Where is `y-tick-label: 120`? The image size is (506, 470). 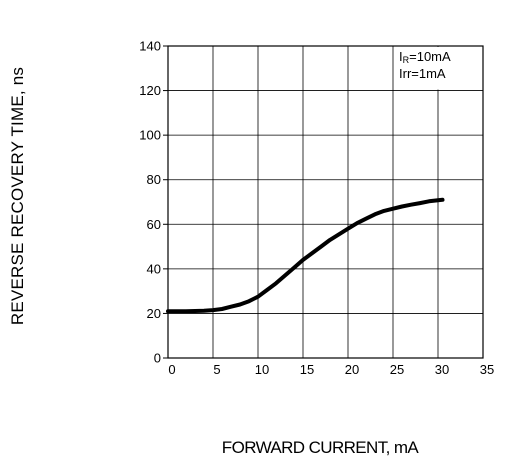 y-tick-label: 120 is located at coordinates (150, 90).